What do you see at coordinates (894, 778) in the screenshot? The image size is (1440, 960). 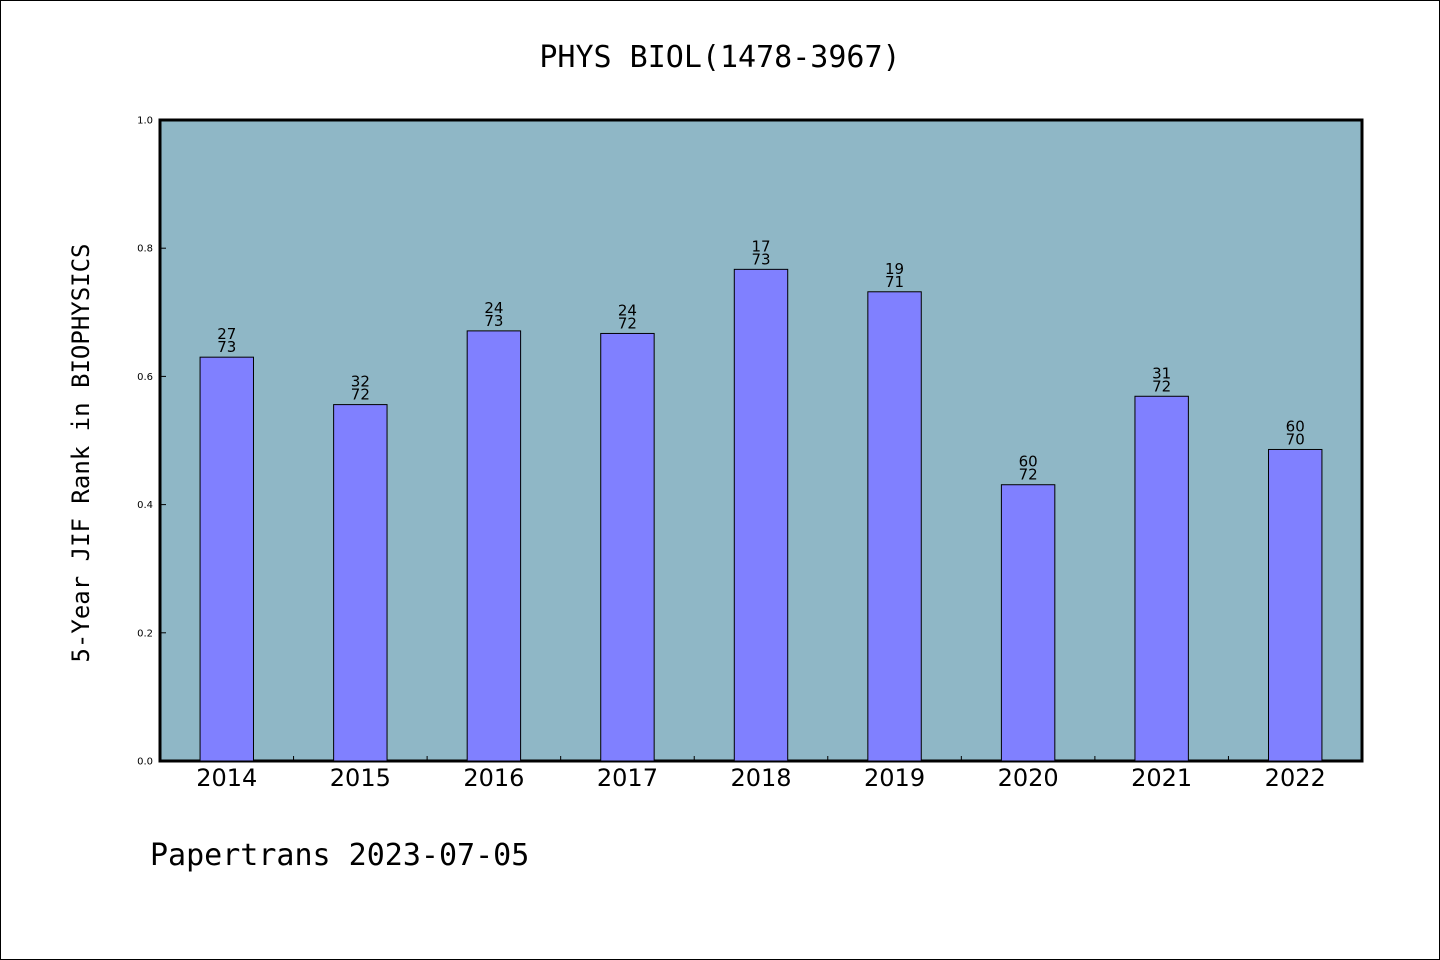 I see `x-tick-label: 2019` at bounding box center [894, 778].